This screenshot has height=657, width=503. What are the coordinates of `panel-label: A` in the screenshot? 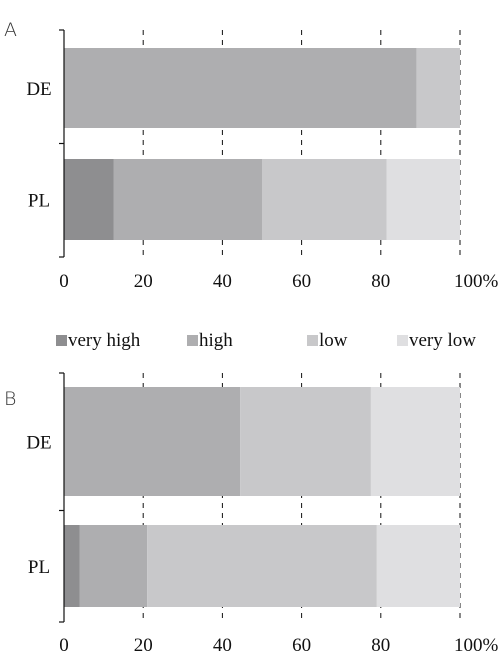 It's located at (10, 30).